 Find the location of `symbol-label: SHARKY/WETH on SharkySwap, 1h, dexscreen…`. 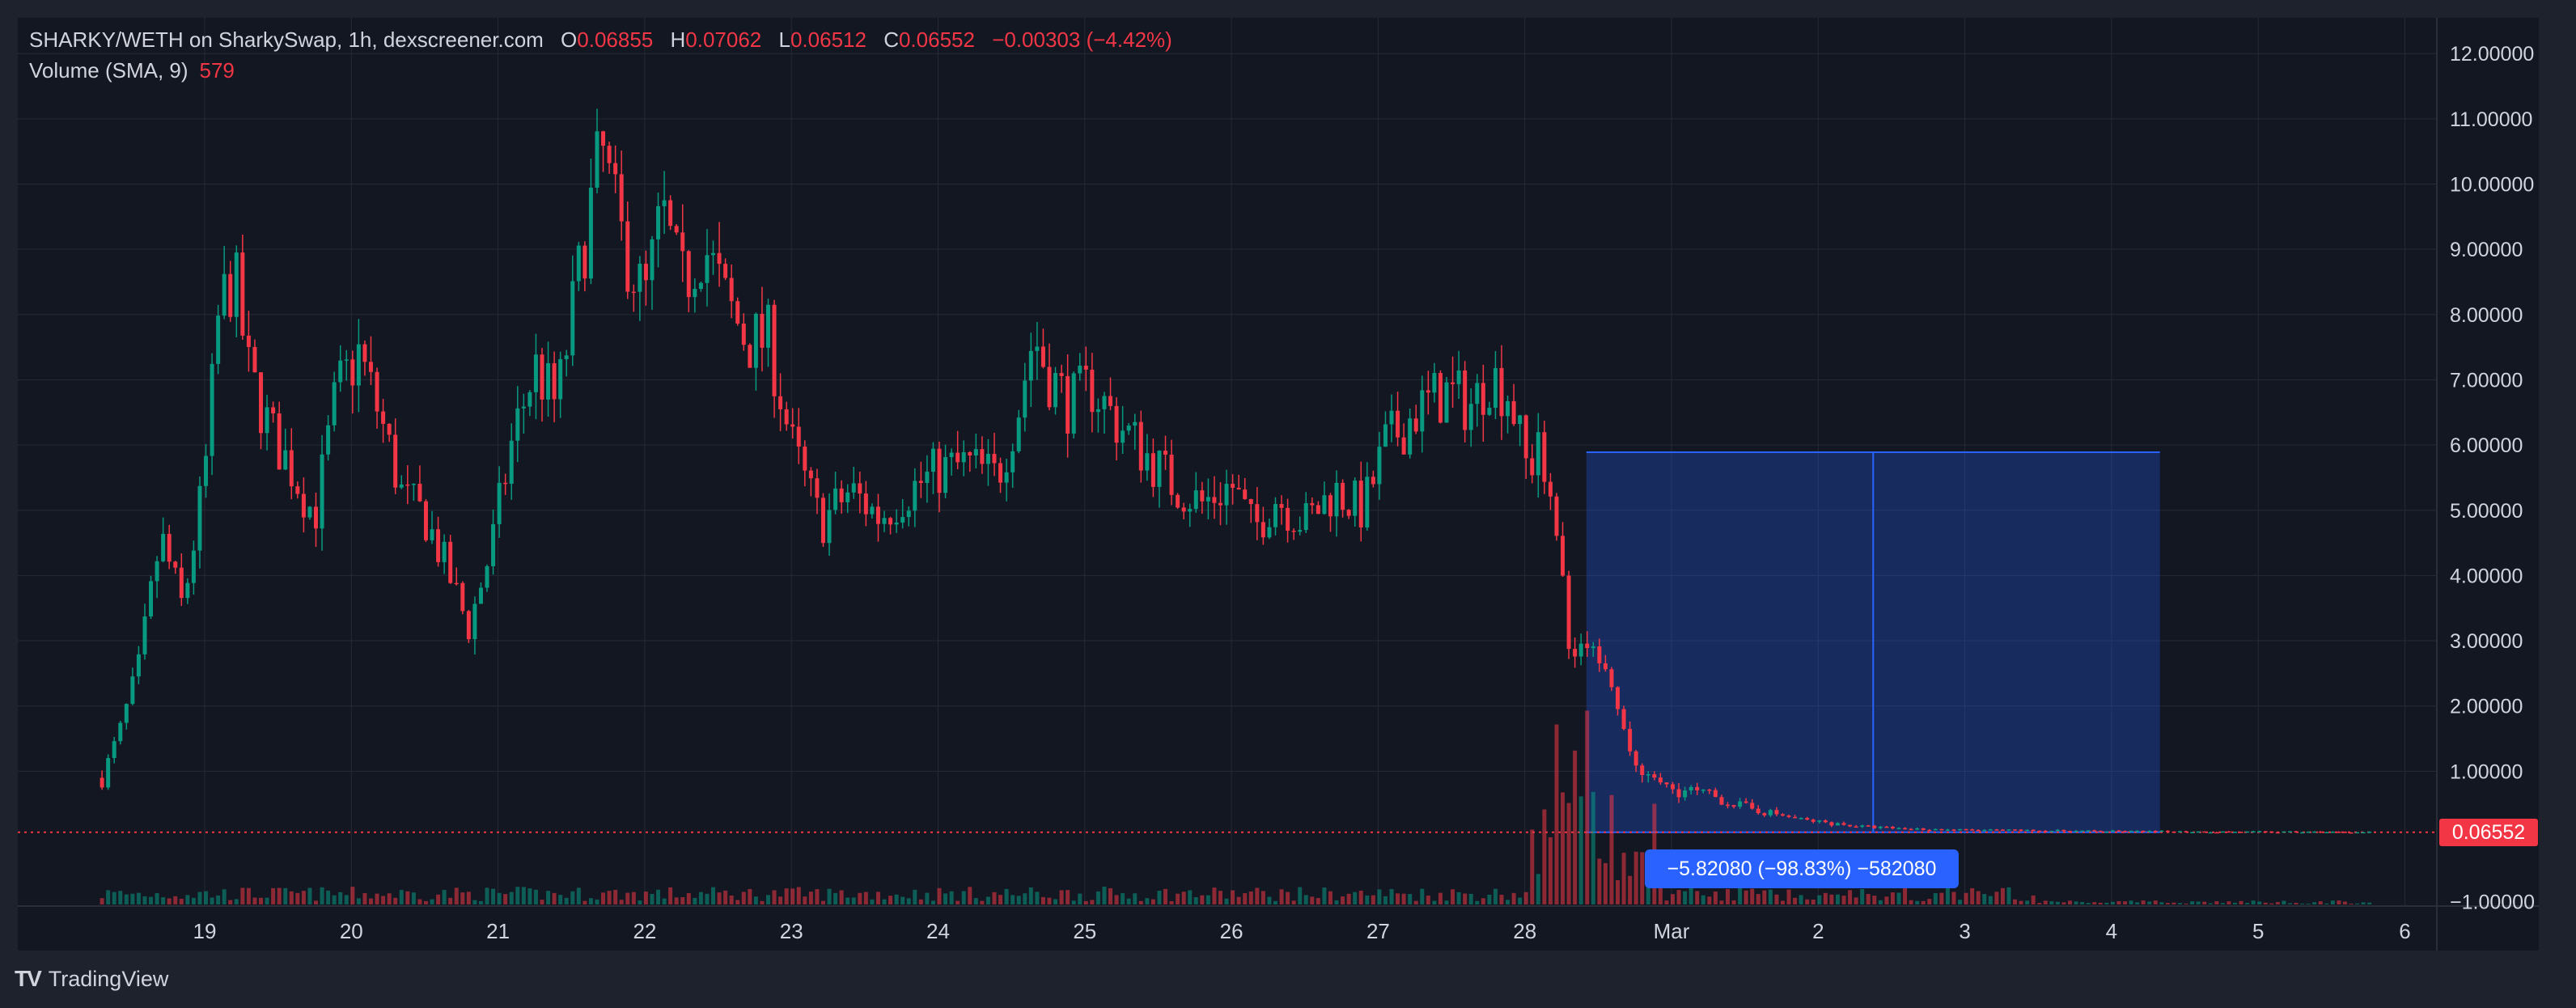

symbol-label: SHARKY/WETH on SharkySwap, 1h, dexscreen… is located at coordinates (286, 40).